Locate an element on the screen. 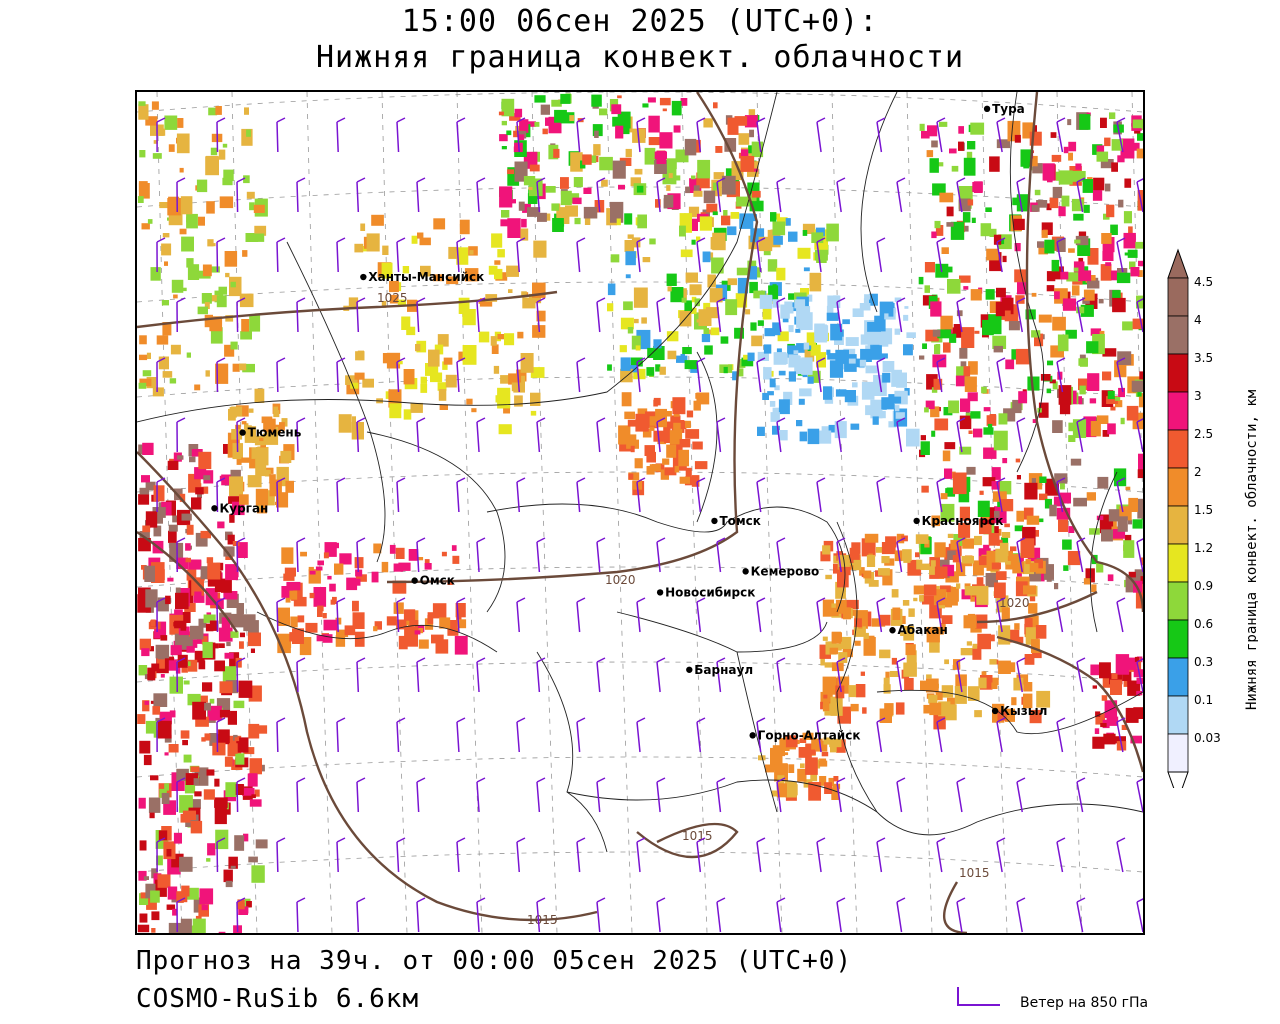 Image resolution: width=1280 pixels, height=1024 pixels. city-dot is located at coordinates (752, 735).